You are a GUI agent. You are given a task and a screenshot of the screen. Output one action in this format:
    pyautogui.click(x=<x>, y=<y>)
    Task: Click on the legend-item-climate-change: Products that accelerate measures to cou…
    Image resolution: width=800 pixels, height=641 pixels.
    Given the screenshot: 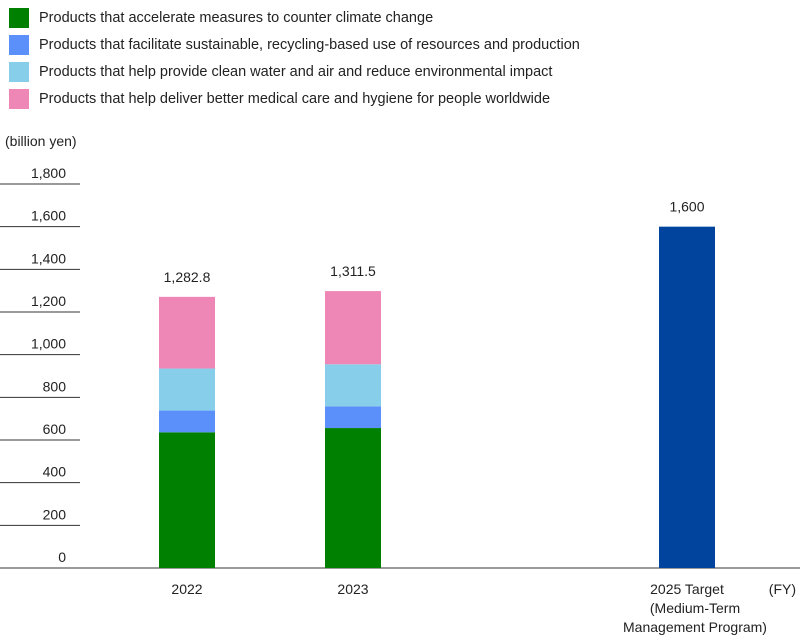 What is the action you would take?
    pyautogui.click(x=294, y=17)
    